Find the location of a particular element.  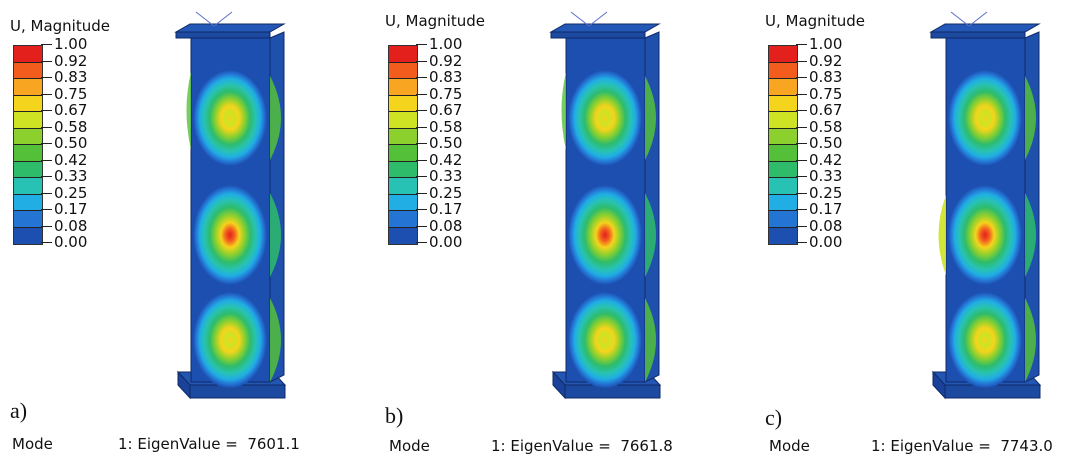

subfigure-label: b) is located at coordinates (394, 415).